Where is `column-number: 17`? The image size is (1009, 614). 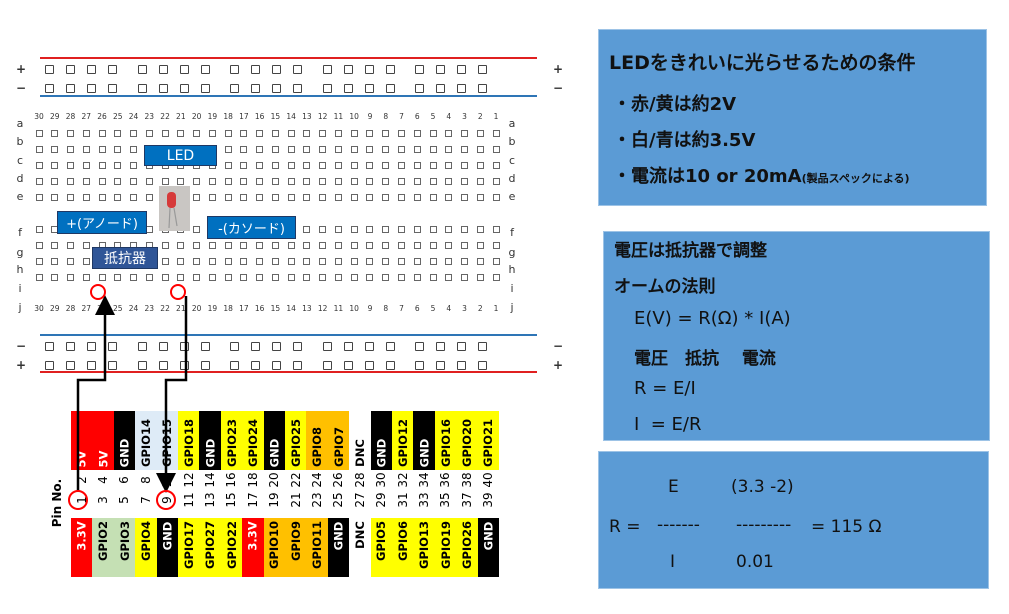 column-number: 17 is located at coordinates (244, 308).